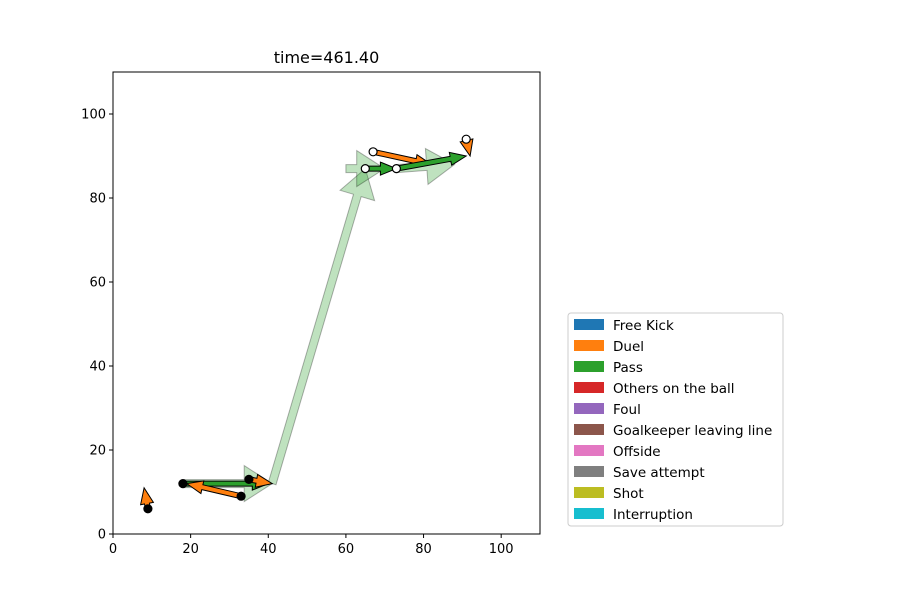 This screenshot has width=900, height=600. What do you see at coordinates (431, 161) in the screenshot?
I see `pass-arrow` at bounding box center [431, 161].